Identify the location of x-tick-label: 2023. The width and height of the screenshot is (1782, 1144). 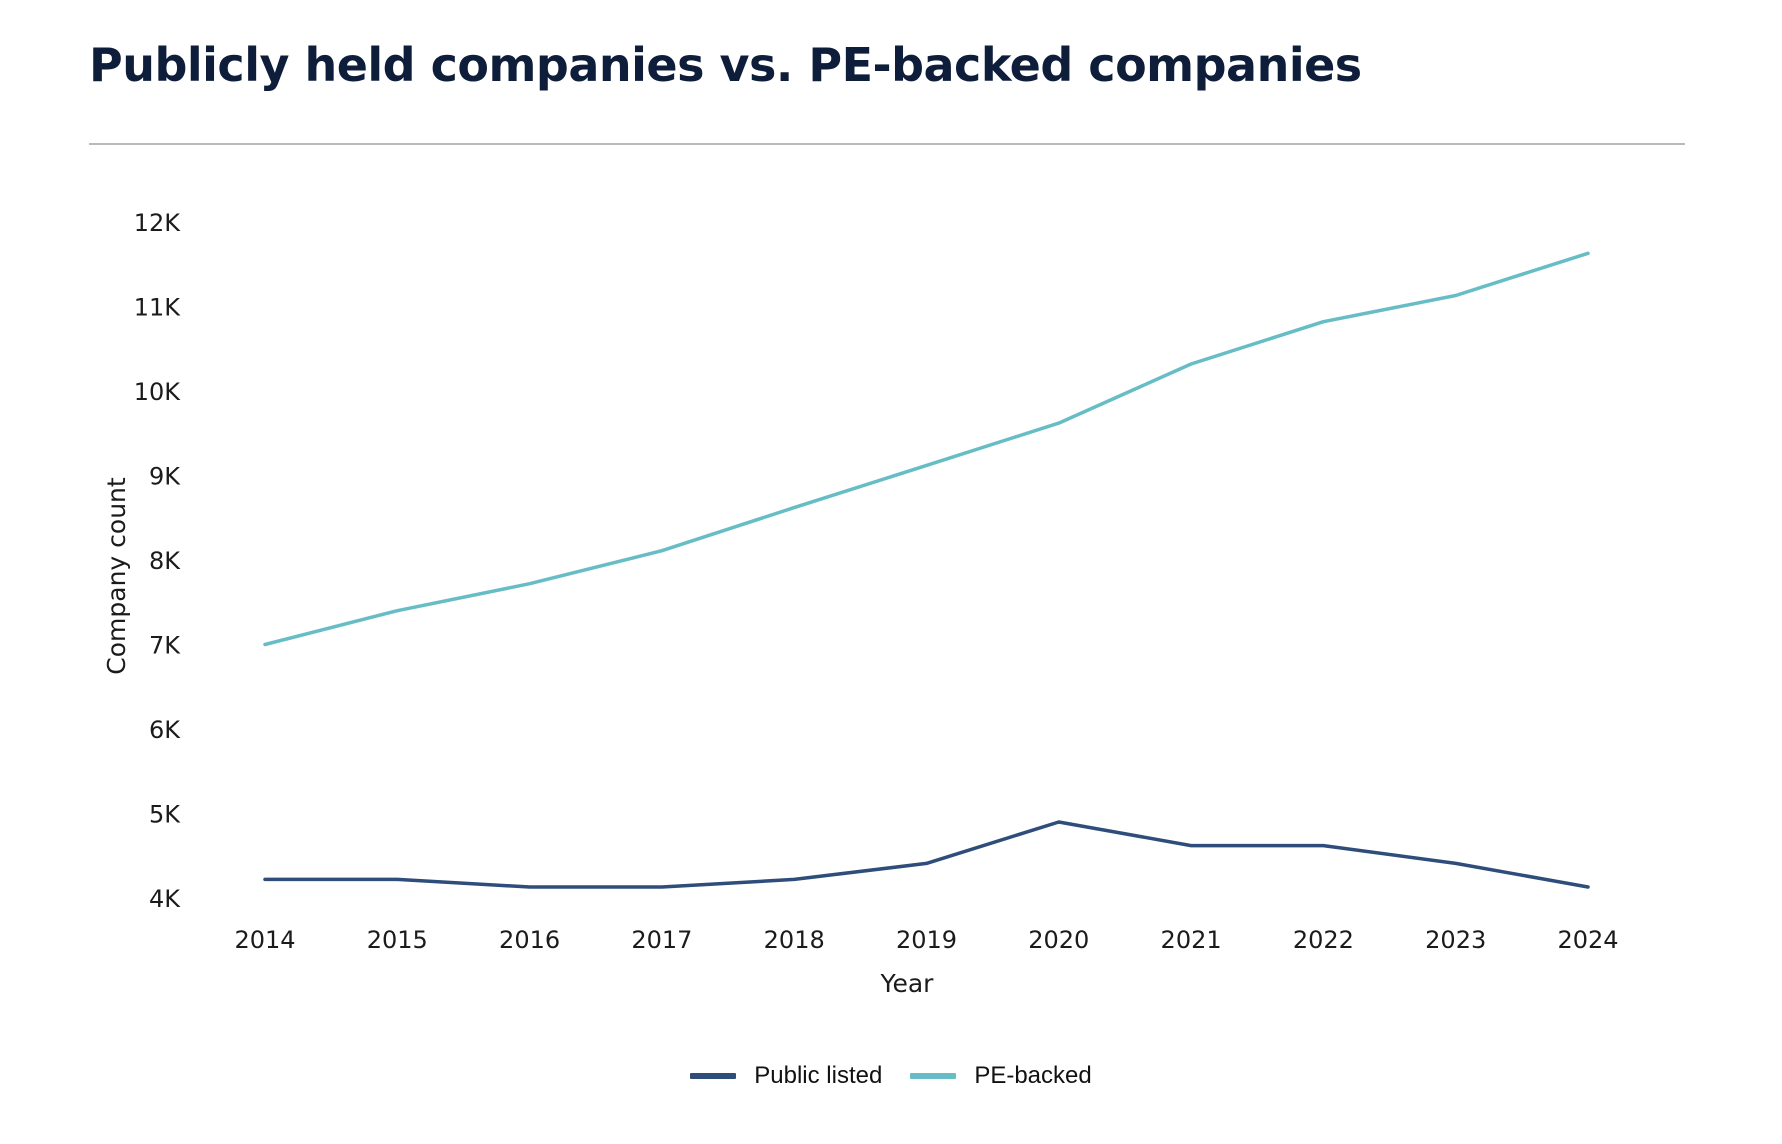
(1455, 940).